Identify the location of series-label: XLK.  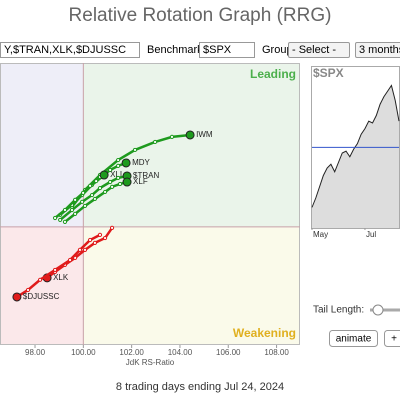
(61, 277).